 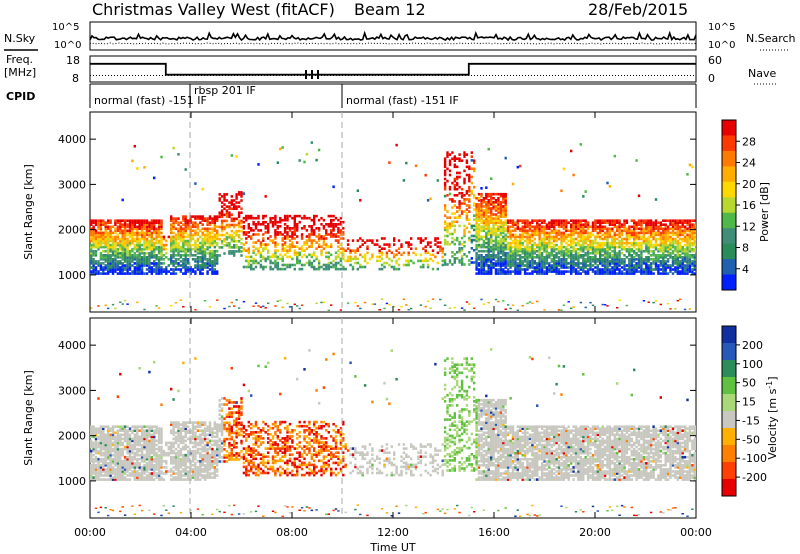 What do you see at coordinates (729, 220) in the screenshot?
I see `colorbar-swatch` at bounding box center [729, 220].